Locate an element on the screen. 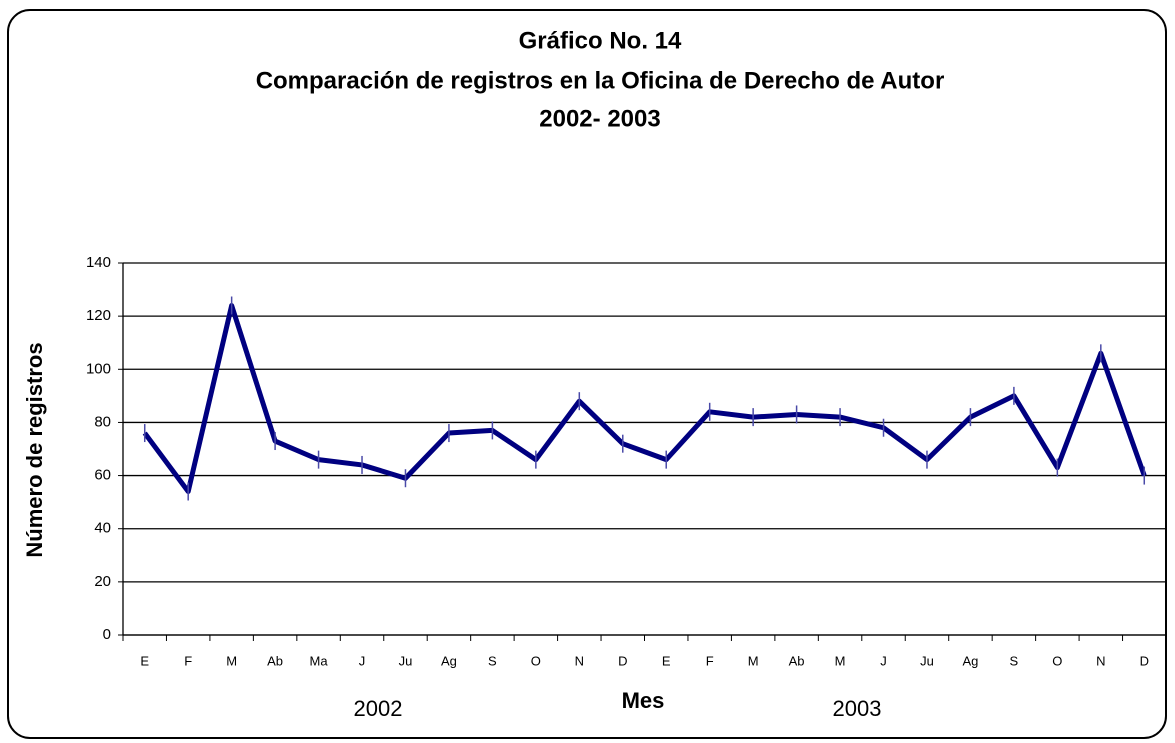 This screenshot has height=743, width=1175. y-tick-label: 20 is located at coordinates (102, 581).